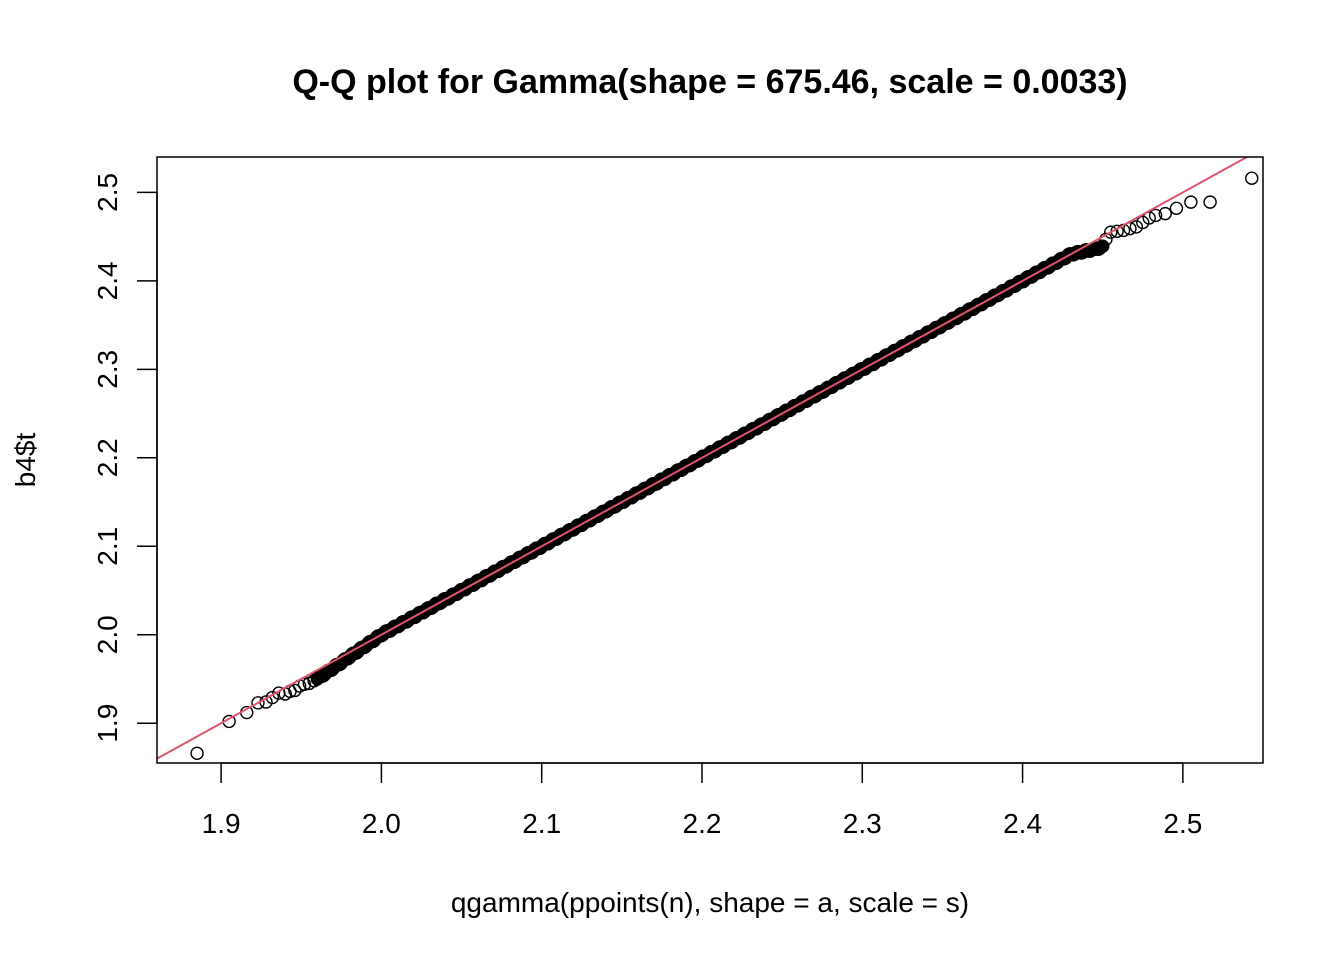 The width and height of the screenshot is (1344, 960). Describe the element at coordinates (862, 823) in the screenshot. I see `x-tick-label: 2.3` at that location.